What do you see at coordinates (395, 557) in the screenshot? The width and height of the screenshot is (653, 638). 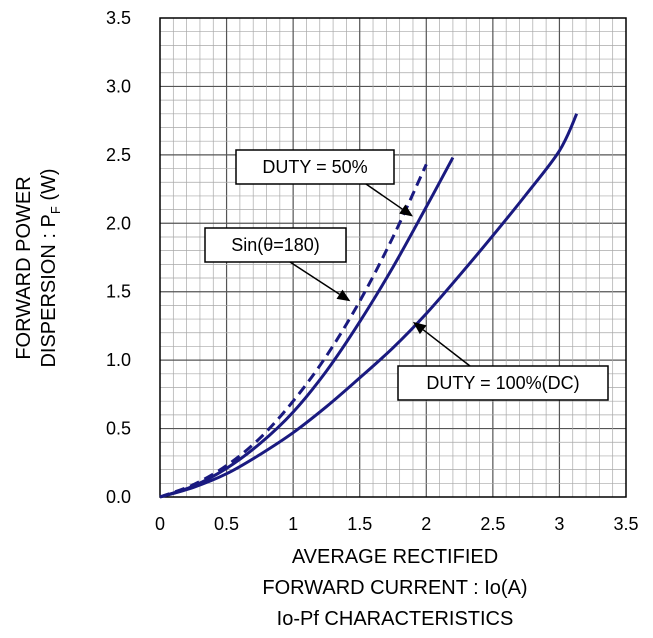 I see `x-axis-title-line-1: AVERAGE RECTIFIED` at bounding box center [395, 557].